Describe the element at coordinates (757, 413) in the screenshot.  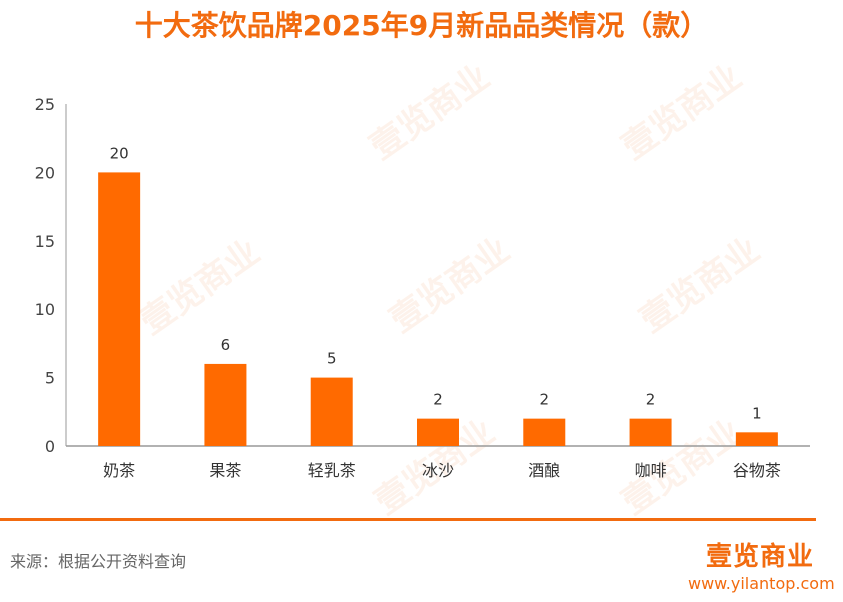
I see `bar-data-label-6: 1` at that location.